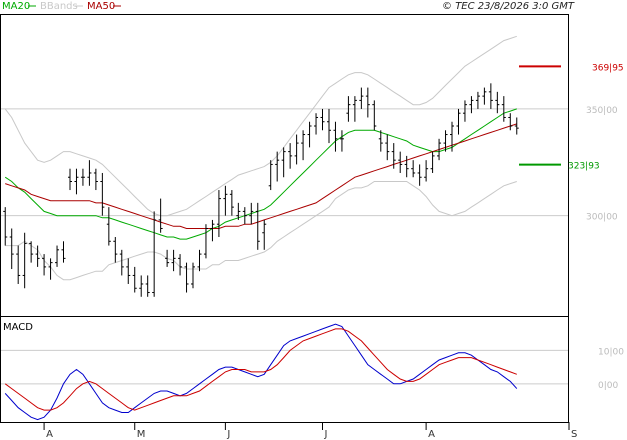 Image resolution: width=627 pixels, height=440 pixels. Describe the element at coordinates (571, 143) in the screenshot. I see `price-axis: 300|00 350|00 369|95 323|93` at that location.